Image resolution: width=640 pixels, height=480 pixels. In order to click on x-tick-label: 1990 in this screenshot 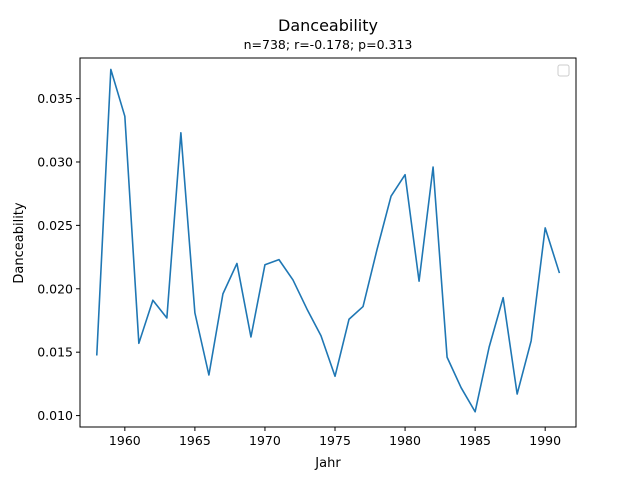, I will do `click(545, 440)`.